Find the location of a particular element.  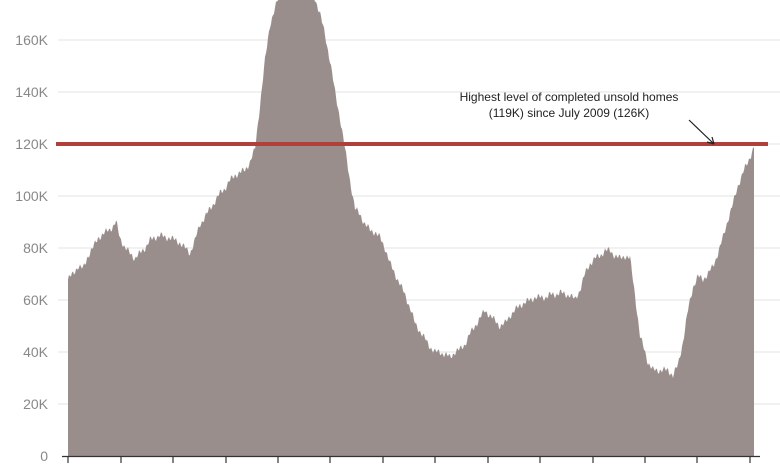

annotation-arrow is located at coordinates (701, 132).